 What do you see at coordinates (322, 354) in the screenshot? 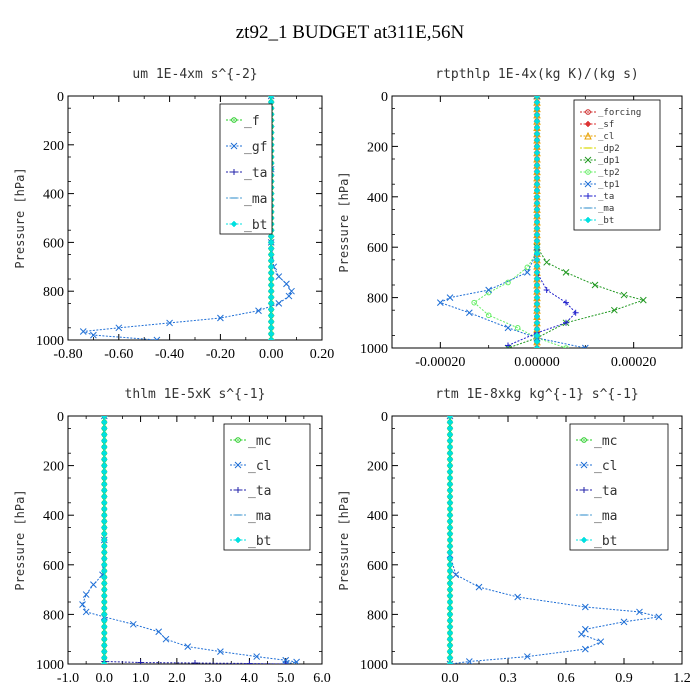
I see `x-tick-label: 0.20` at bounding box center [322, 354].